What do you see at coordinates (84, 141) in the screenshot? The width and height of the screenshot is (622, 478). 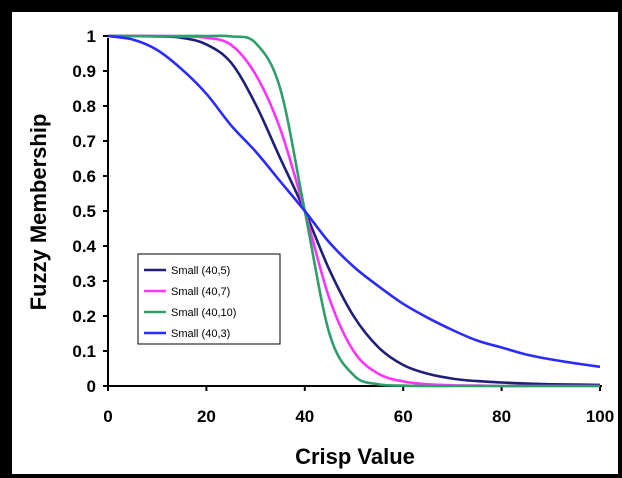 I see `y-tick-label: 0.7` at bounding box center [84, 141].